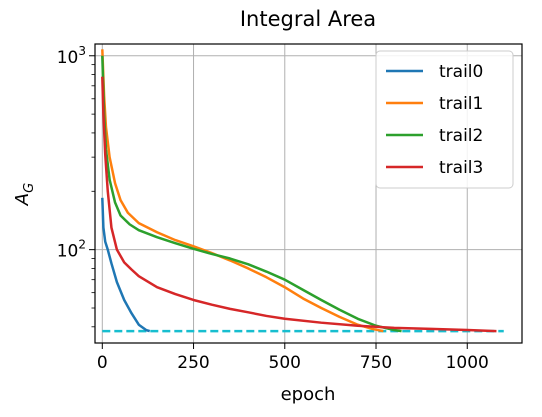  Describe the element at coordinates (22, 199) in the screenshot. I see `y-axis-label-main: A` at that location.